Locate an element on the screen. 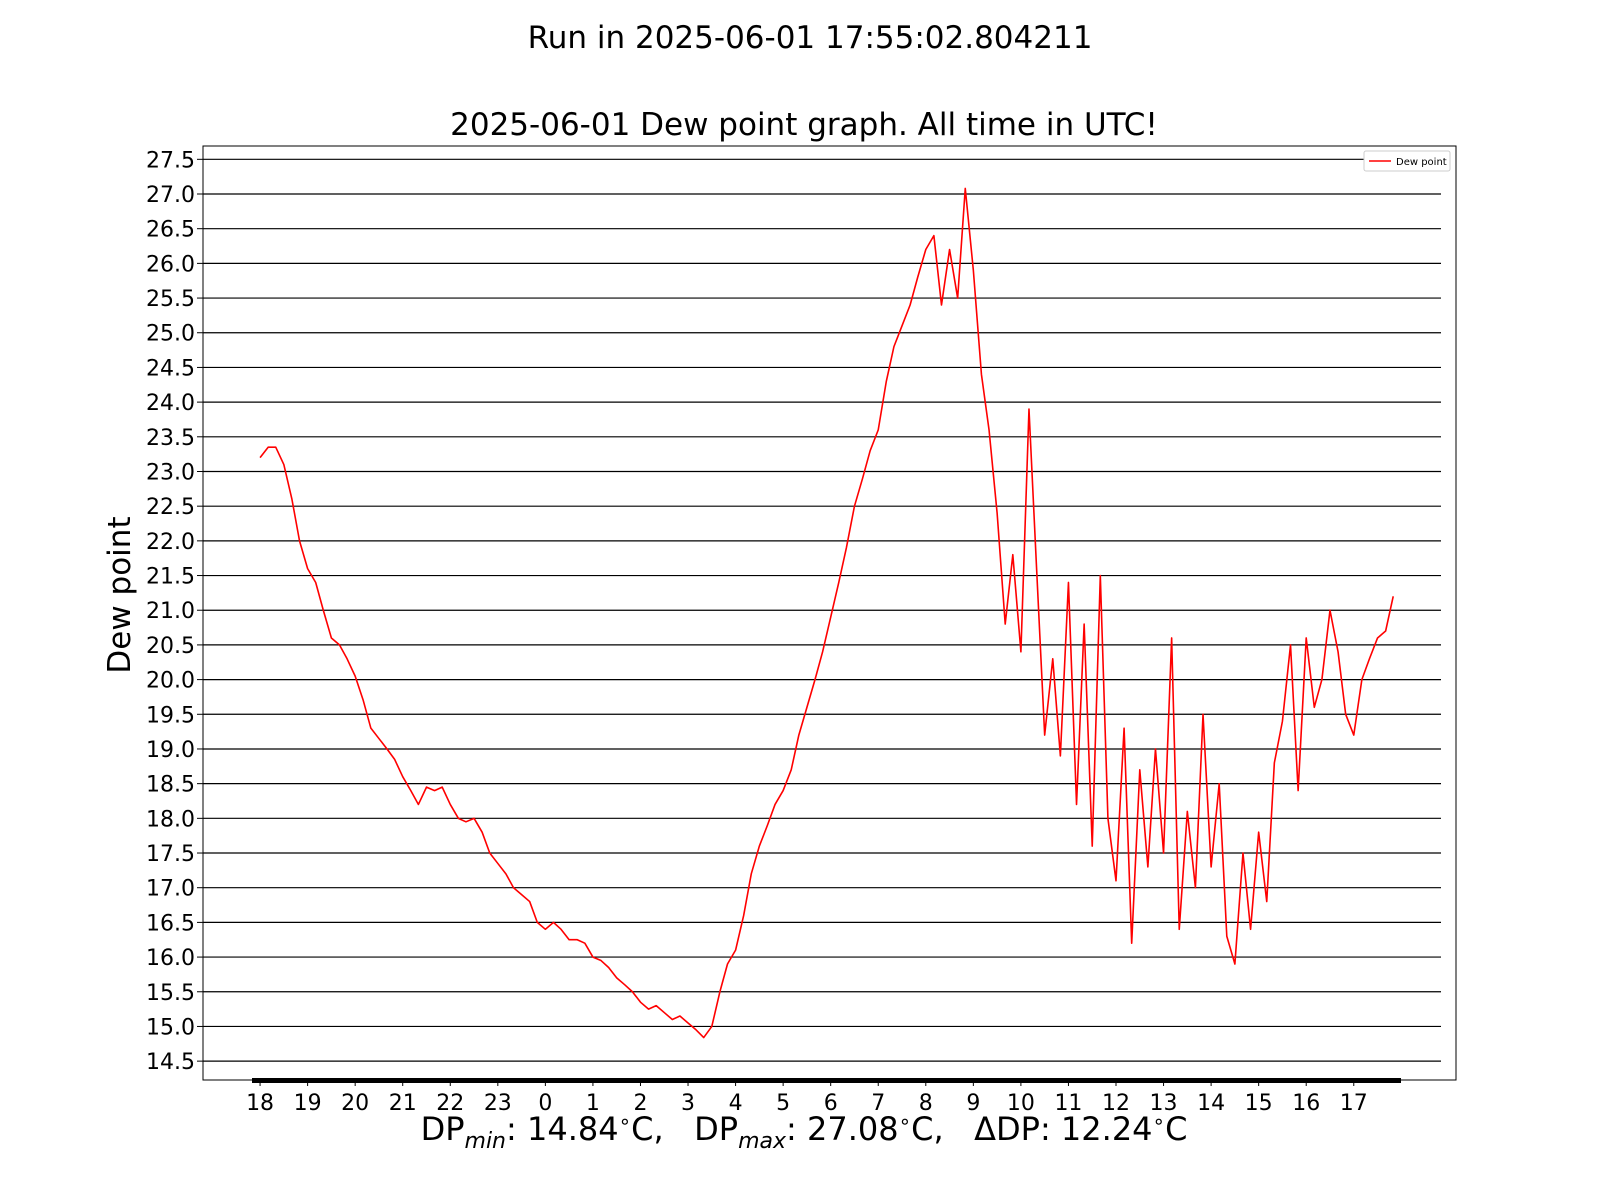 The width and height of the screenshot is (1600, 1200). y-tick-label: 25.5 is located at coordinates (170, 299).